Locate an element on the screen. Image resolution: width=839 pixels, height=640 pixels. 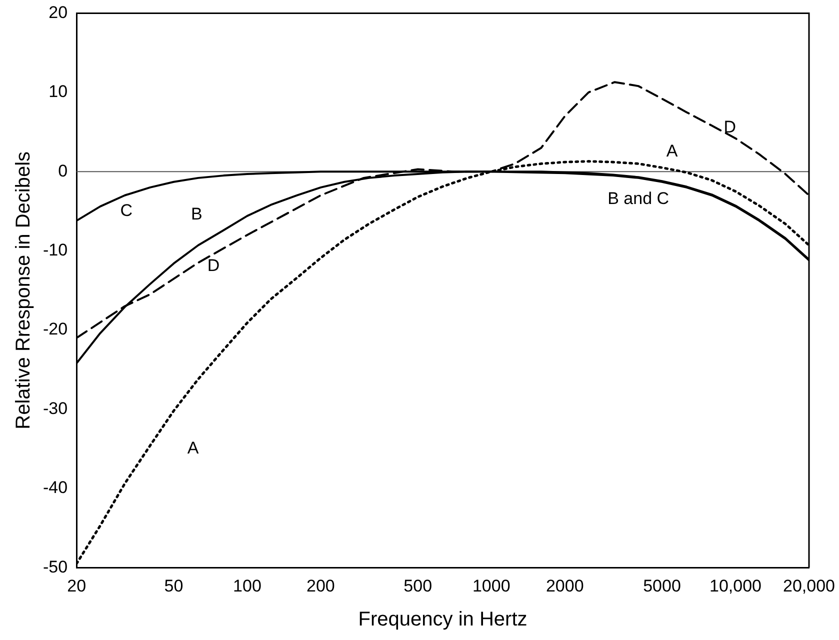
x-tick-label: 10,000 is located at coordinates (736, 586).